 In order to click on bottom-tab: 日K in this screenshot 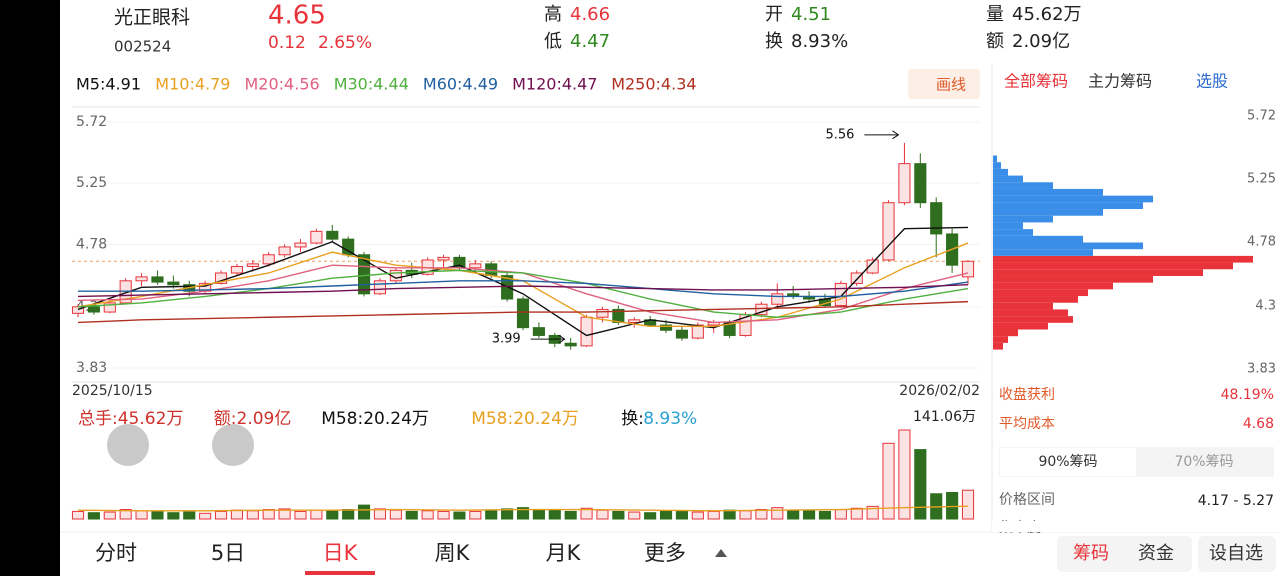, I will do `click(341, 553)`.